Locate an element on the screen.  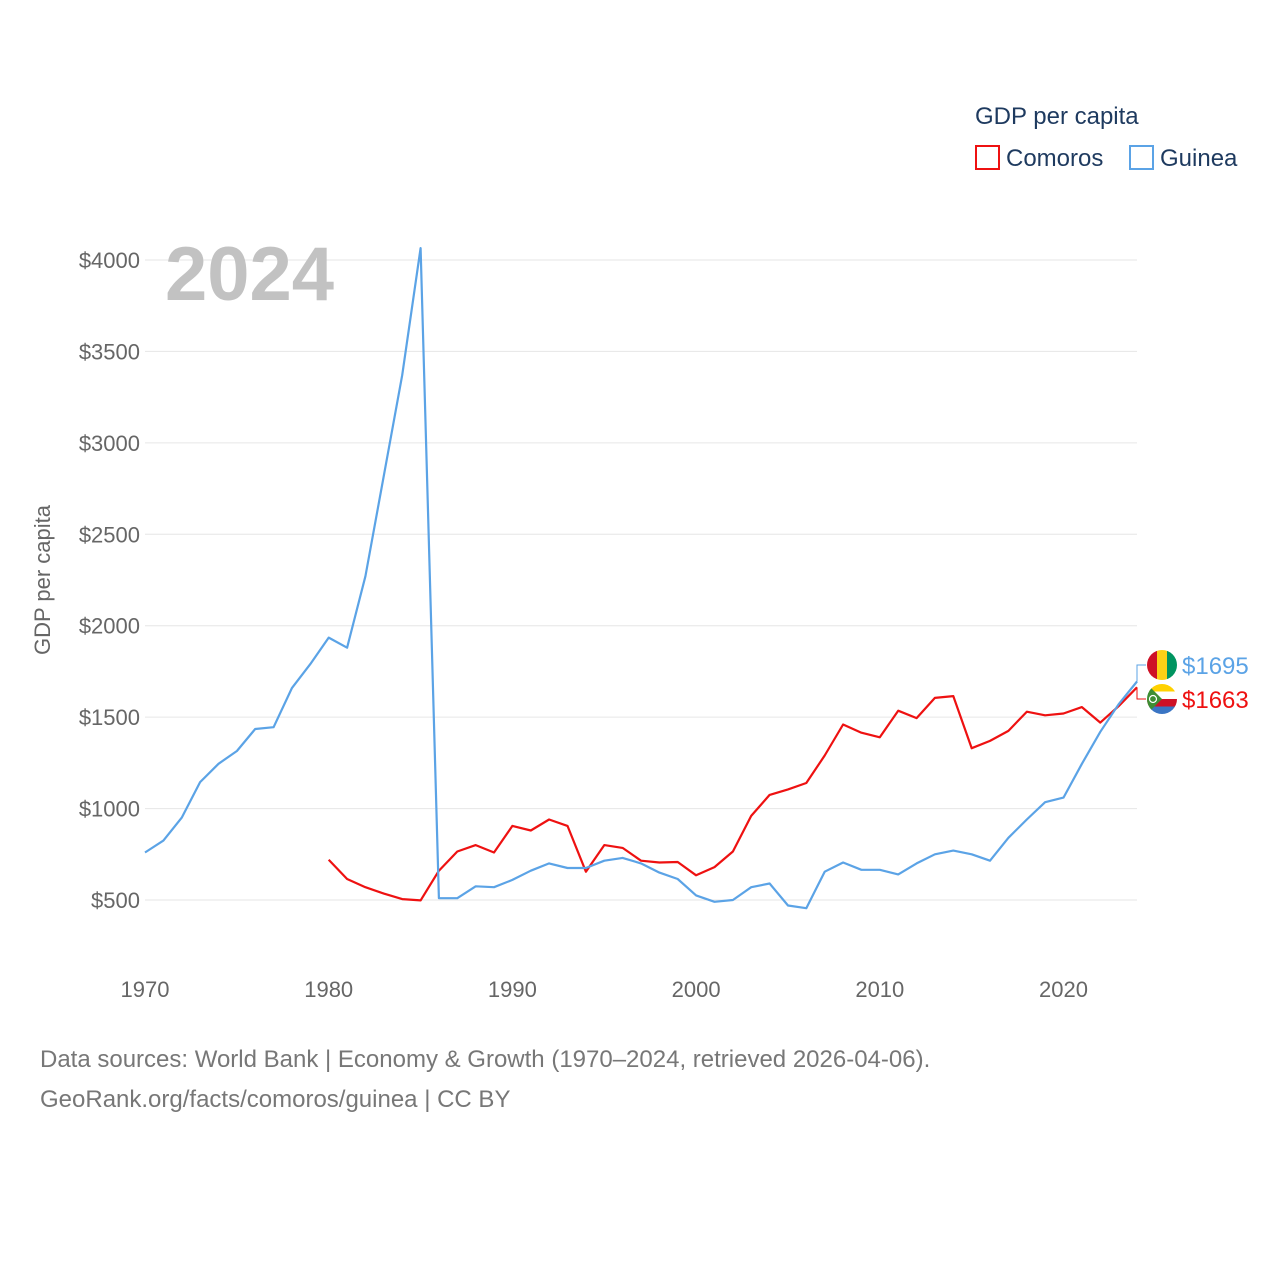
y-tick-label: $4000 is located at coordinates (109, 260).